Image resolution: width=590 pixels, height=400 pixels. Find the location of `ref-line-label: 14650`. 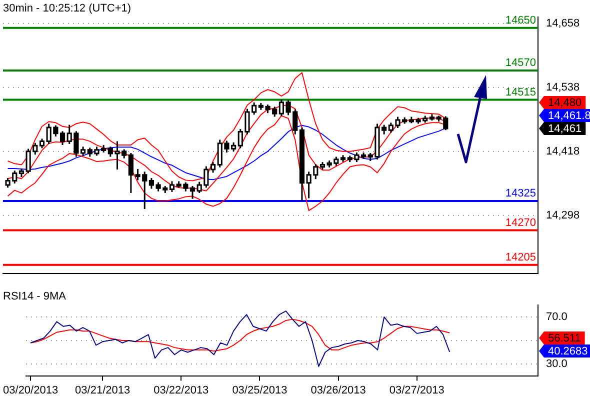

ref-line-label: 14650 is located at coordinates (520, 20).